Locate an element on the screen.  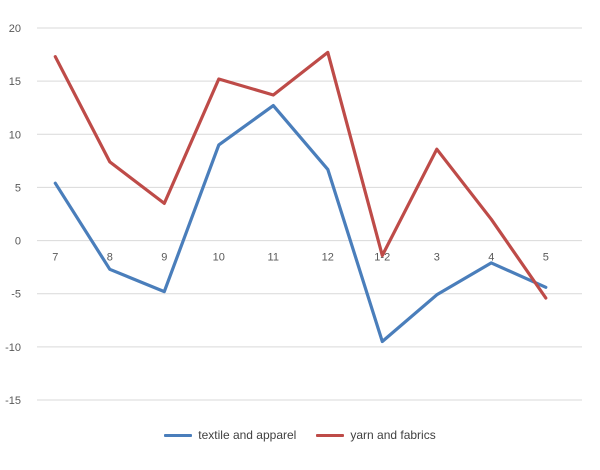
x-tick-label: 8 is located at coordinates (110, 258).